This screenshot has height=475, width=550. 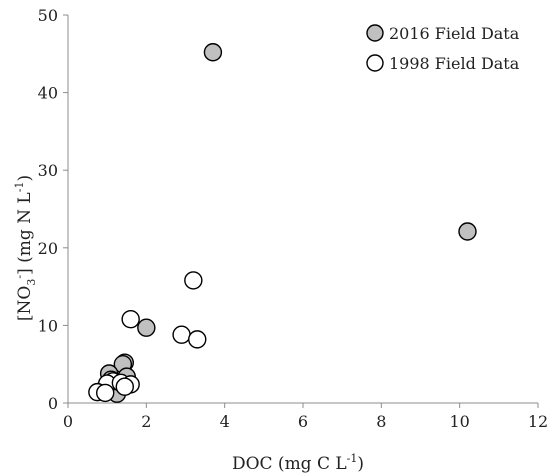 What do you see at coordinates (298, 463) in the screenshot?
I see `x-axis-title: DOC (mg C L-1)` at bounding box center [298, 463].